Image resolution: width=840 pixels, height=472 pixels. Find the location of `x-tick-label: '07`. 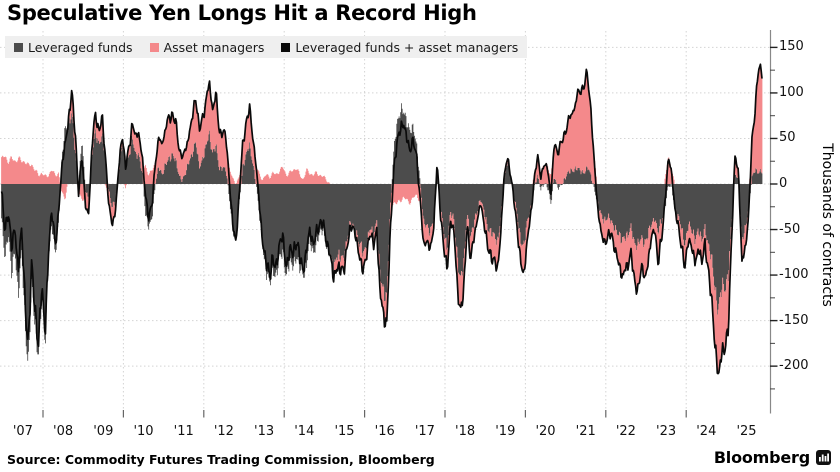

x-tick-label: '07 is located at coordinates (22, 431).